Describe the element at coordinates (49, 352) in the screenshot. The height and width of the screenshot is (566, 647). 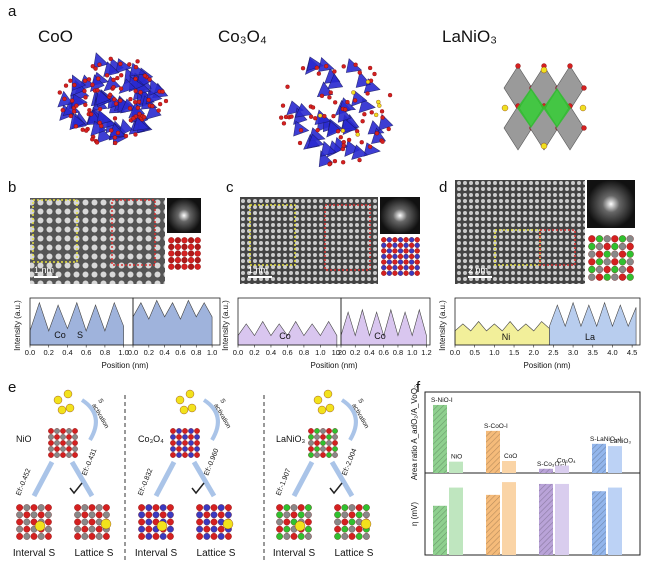
I see `x-tick-label: 0.2` at that location.